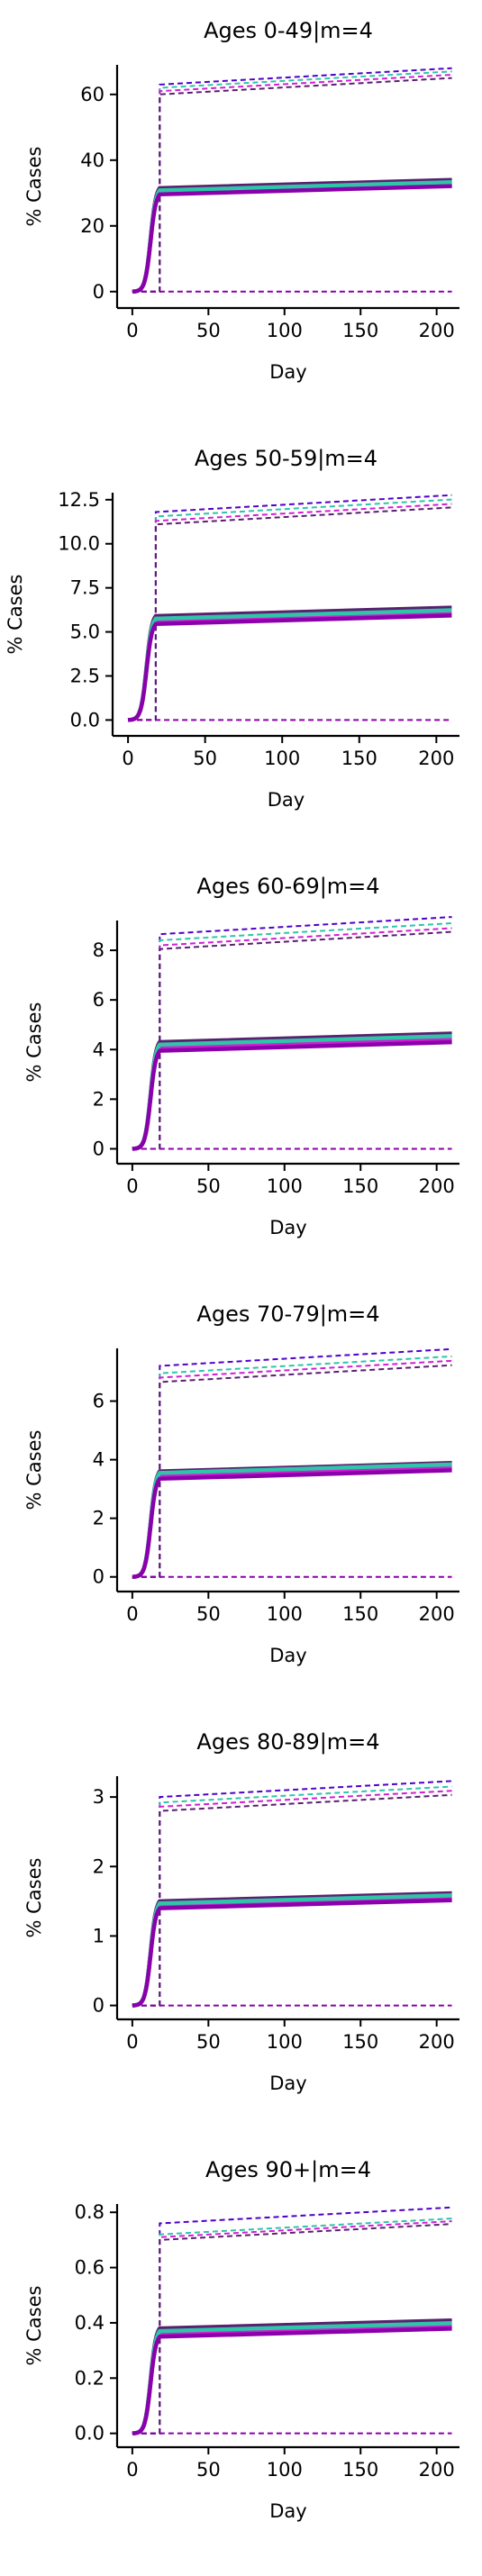 The height and width of the screenshot is (2576, 482). What do you see at coordinates (90, 2378) in the screenshot?
I see `y-tick-label: 0.2` at bounding box center [90, 2378].